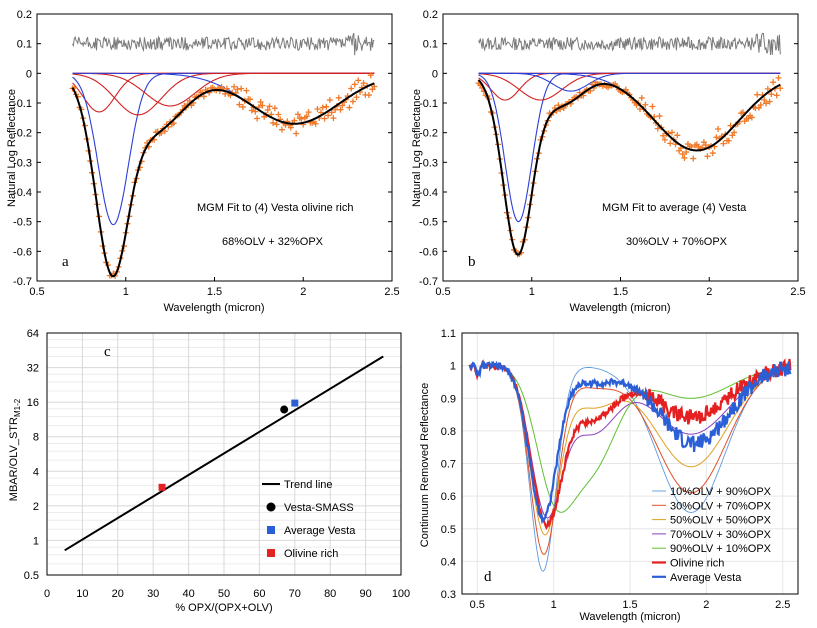 This screenshot has width=817, height=628. What do you see at coordinates (29, 74) in the screenshot?
I see `panel-a-ytick-label: 0` at bounding box center [29, 74].